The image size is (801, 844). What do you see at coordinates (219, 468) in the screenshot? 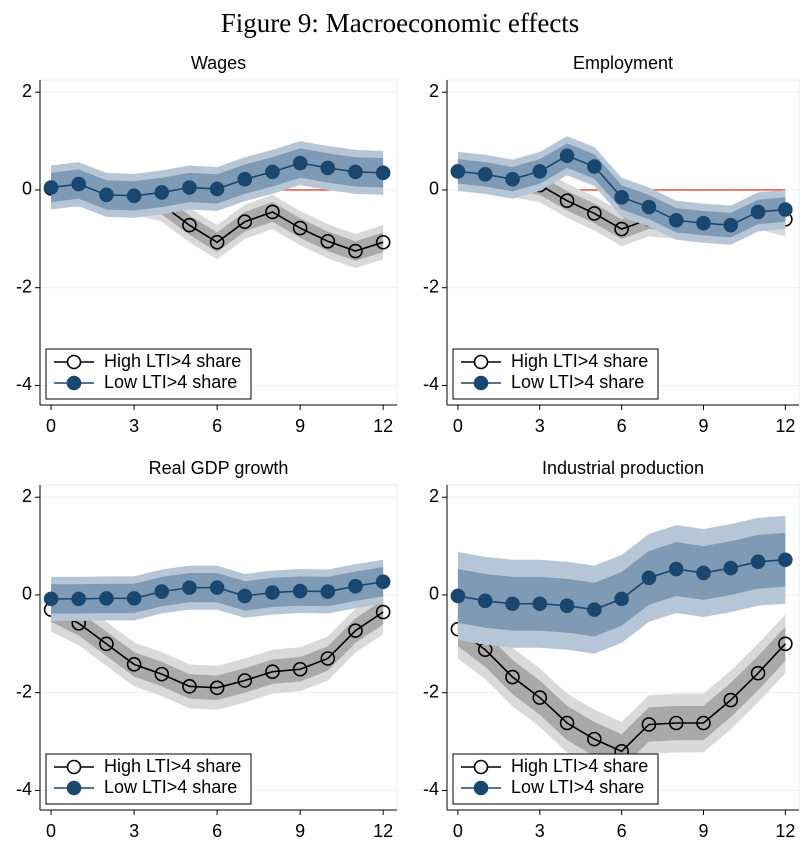
I see `panel-title: Real GDP growth` at bounding box center [219, 468].